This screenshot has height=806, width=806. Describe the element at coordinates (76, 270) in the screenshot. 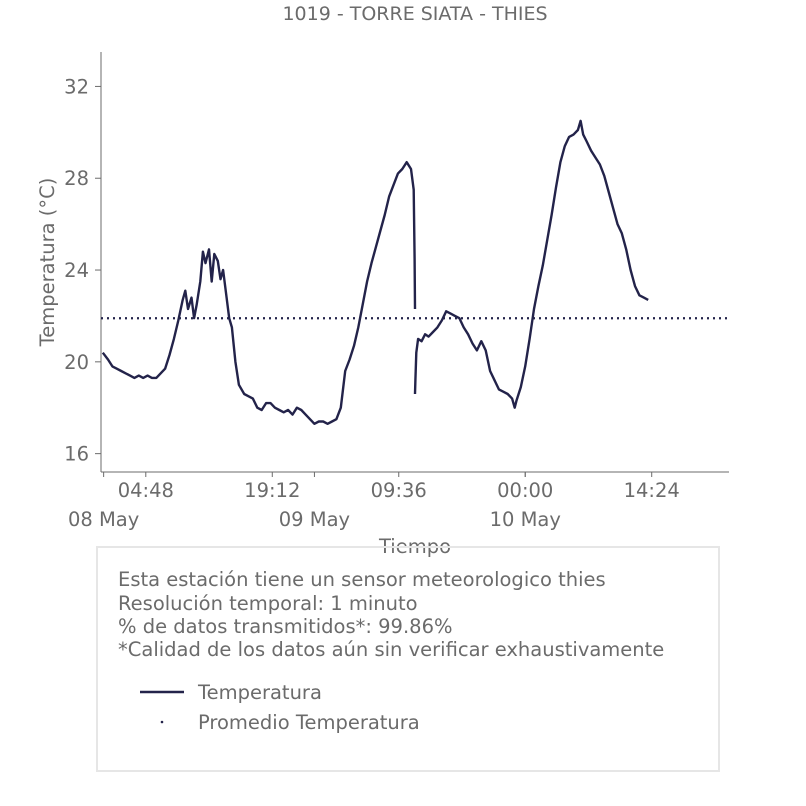

I see `y-tick-label: 24` at that location.